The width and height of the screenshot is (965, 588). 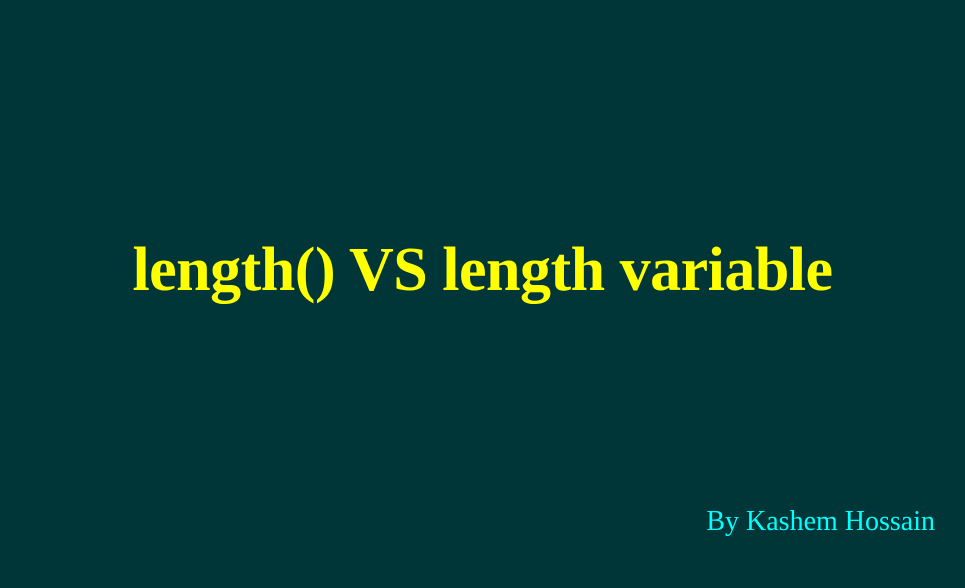 I want to click on author-byline: By Kashem Hossain, so click(x=820, y=521).